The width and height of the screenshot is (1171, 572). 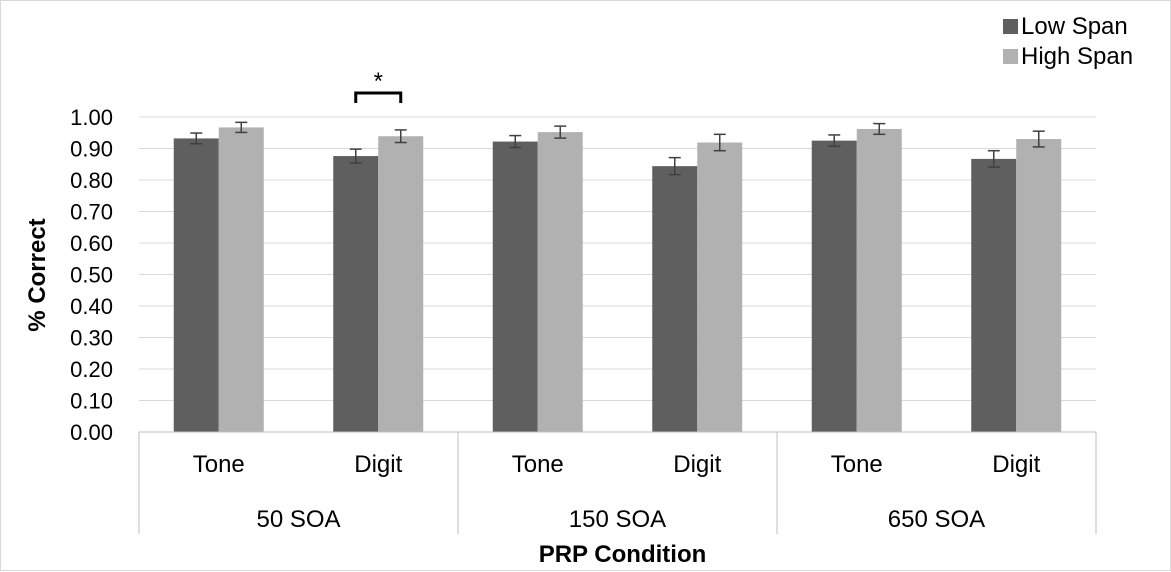 What do you see at coordinates (91, 306) in the screenshot?
I see `y-tick-label: 0.40` at bounding box center [91, 306].